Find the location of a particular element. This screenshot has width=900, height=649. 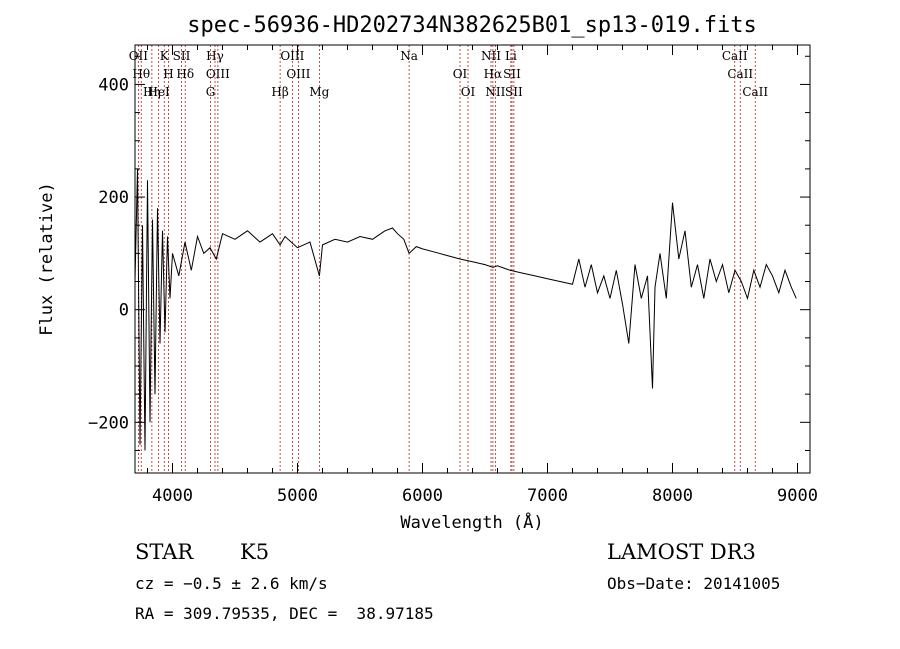

line-marker-label: G is located at coordinates (211, 92).